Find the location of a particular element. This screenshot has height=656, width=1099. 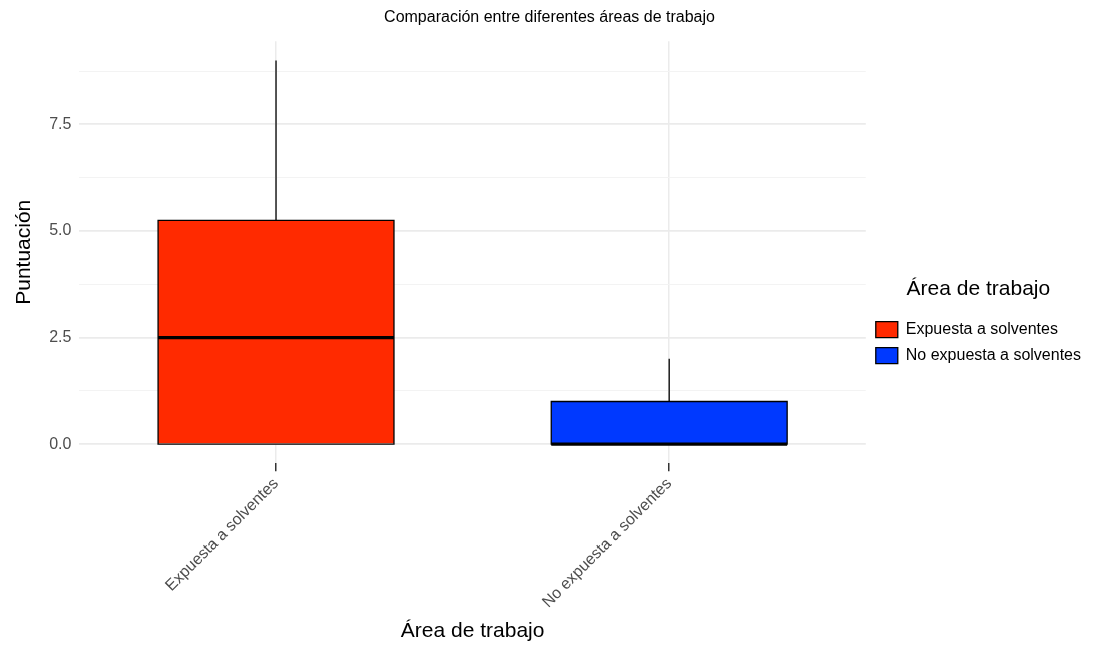

legend-label: No expuesta a solventes is located at coordinates (993, 355).